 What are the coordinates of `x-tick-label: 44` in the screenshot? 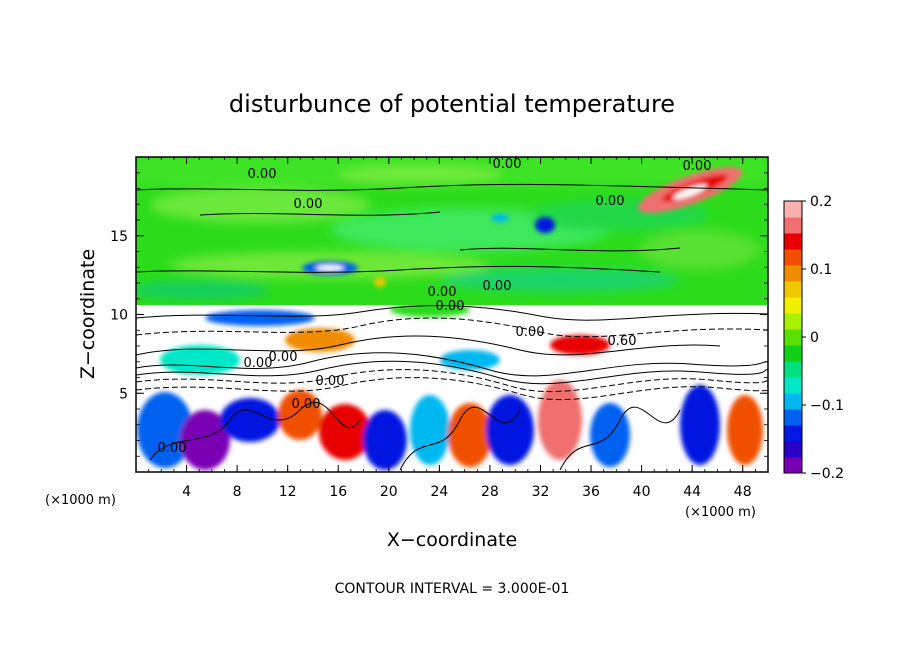 It's located at (692, 492).